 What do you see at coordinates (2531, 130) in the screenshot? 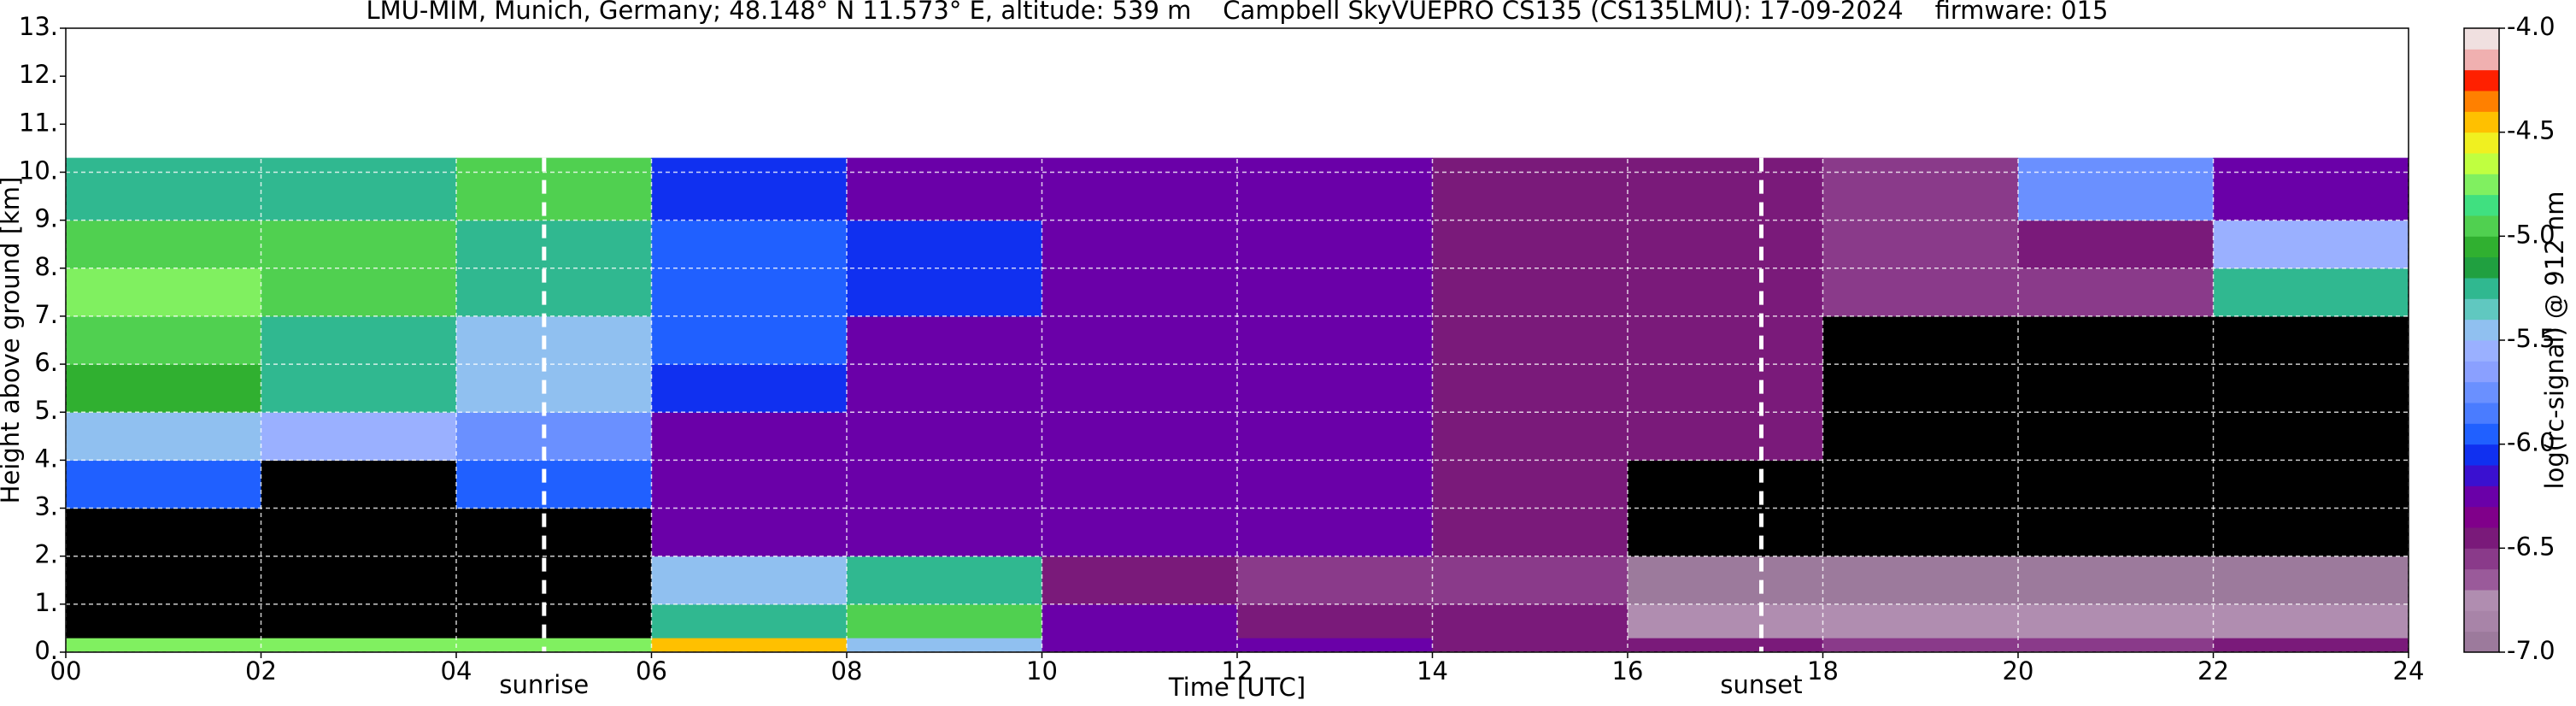
I see `colorbar-tick-label: -4.5` at bounding box center [2531, 130].